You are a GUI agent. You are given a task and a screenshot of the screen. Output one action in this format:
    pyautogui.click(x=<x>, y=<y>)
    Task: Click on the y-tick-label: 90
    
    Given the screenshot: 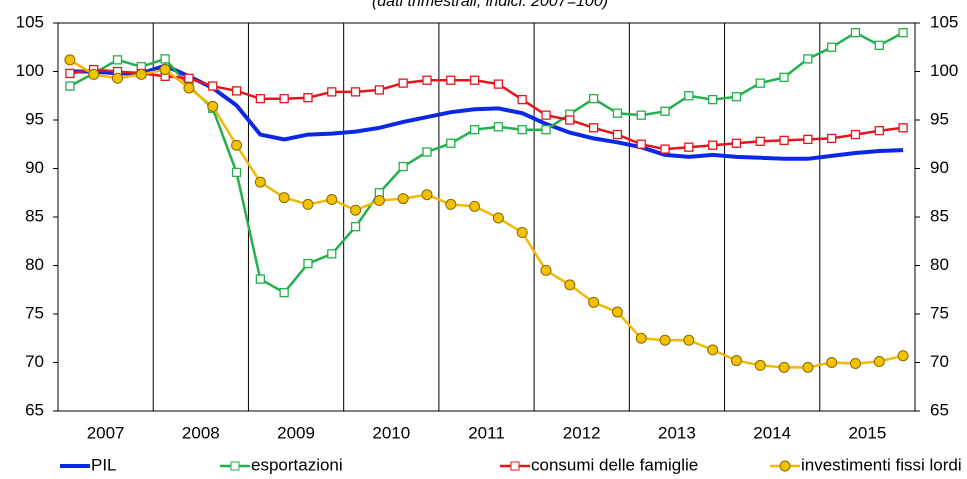 What is the action you would take?
    pyautogui.click(x=34, y=167)
    